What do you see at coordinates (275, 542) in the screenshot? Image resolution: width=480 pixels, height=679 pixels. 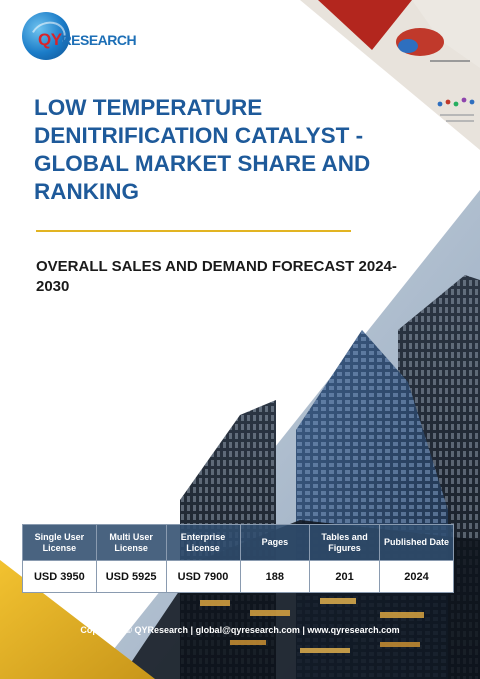 I see `header-pages: Pages` at bounding box center [275, 542].